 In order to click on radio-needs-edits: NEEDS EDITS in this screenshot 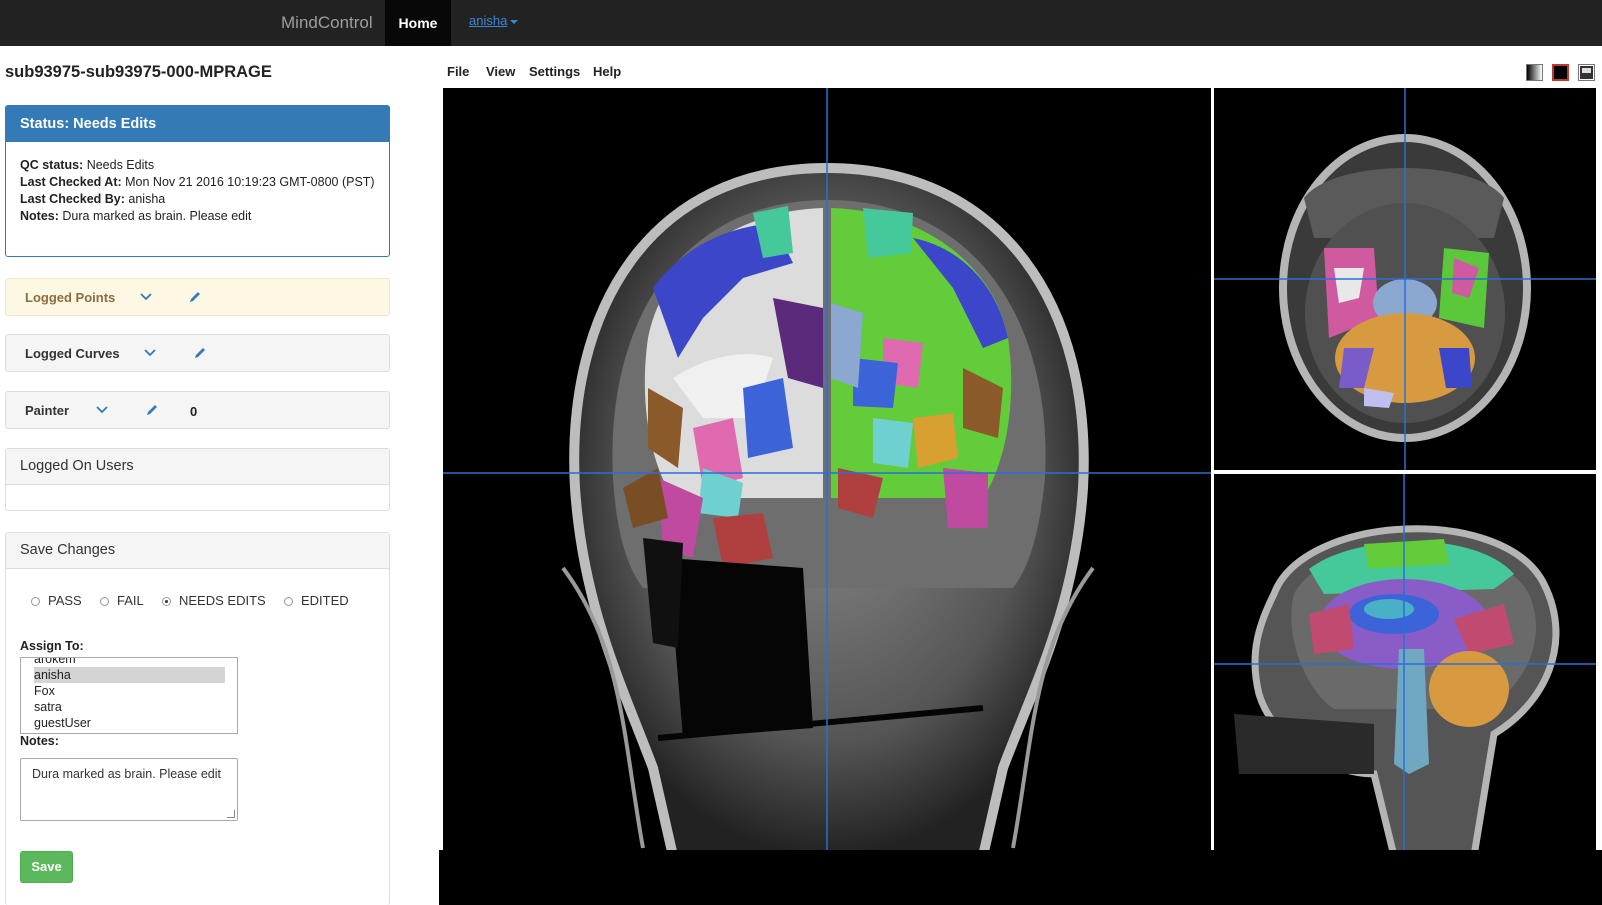, I will do `click(214, 600)`.